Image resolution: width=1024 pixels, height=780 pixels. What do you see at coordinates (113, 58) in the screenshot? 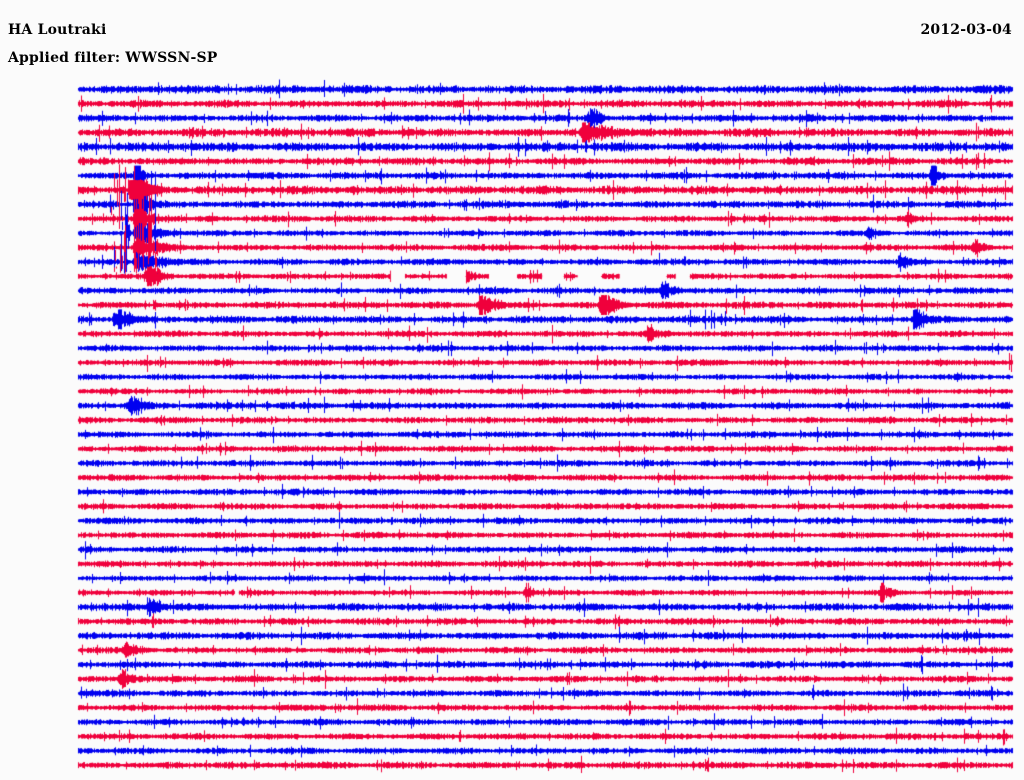
I see `applied-filter-label: Applied filter: WWSSN-SP` at bounding box center [113, 58].